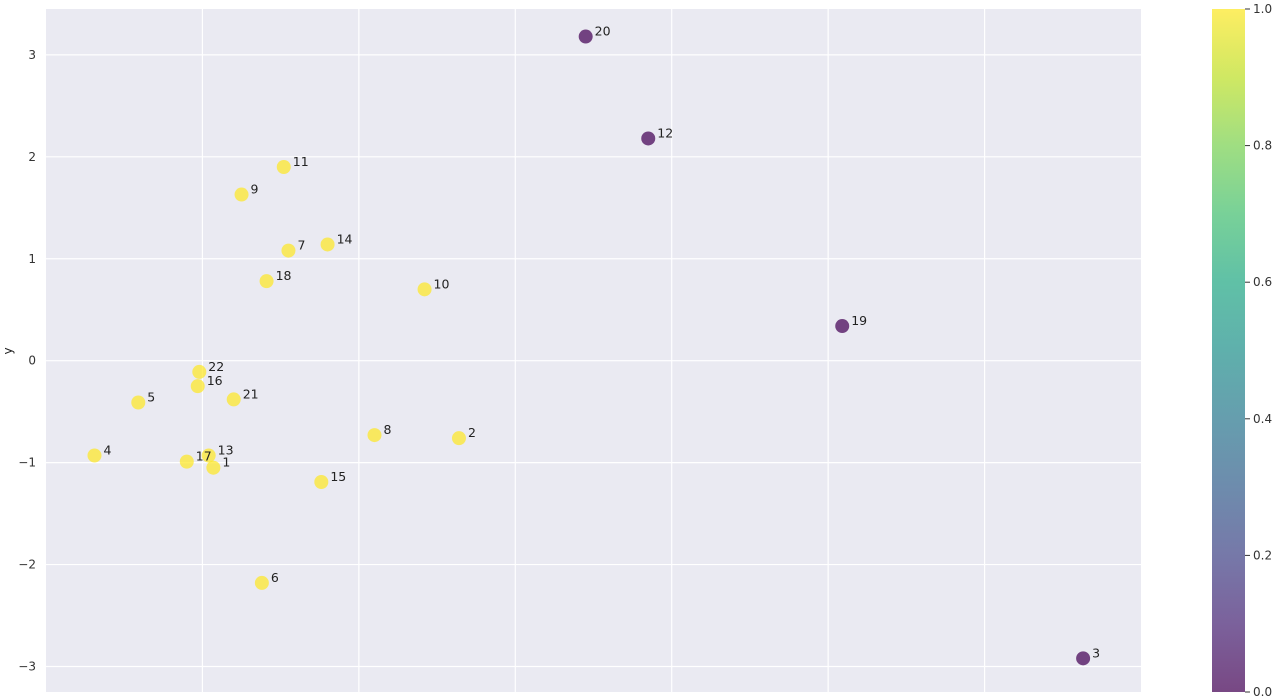 Image resolution: width=1286 pixels, height=700 pixels. What do you see at coordinates (1258, 350) in the screenshot?
I see `colorbar-ticks: 0.0 0.2 0.4 0.6 0.8 1.0` at bounding box center [1258, 350].